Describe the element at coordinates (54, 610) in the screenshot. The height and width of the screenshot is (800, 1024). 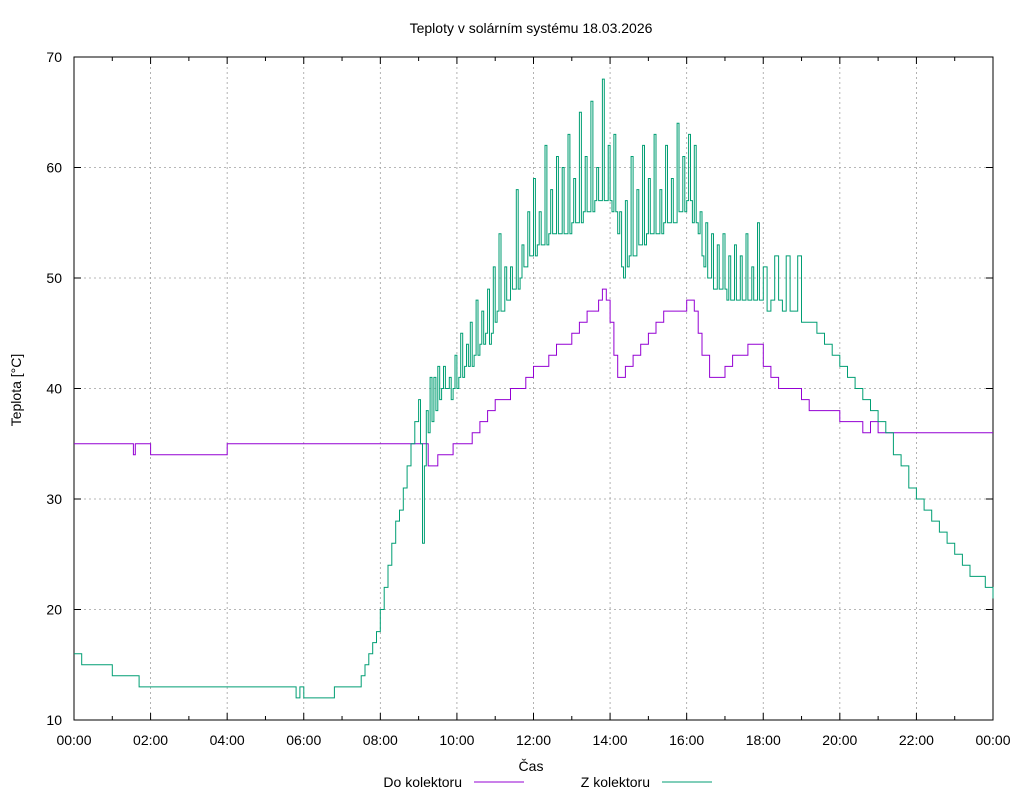
I see `y-tick-label: 20` at that location.